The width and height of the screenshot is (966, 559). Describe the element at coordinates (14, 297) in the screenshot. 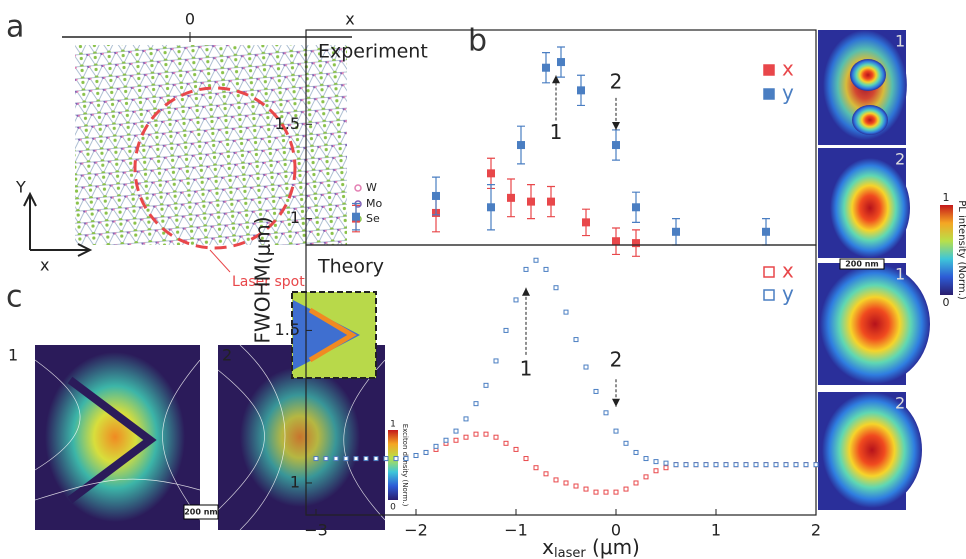

I see `panel-label: c` at that location.